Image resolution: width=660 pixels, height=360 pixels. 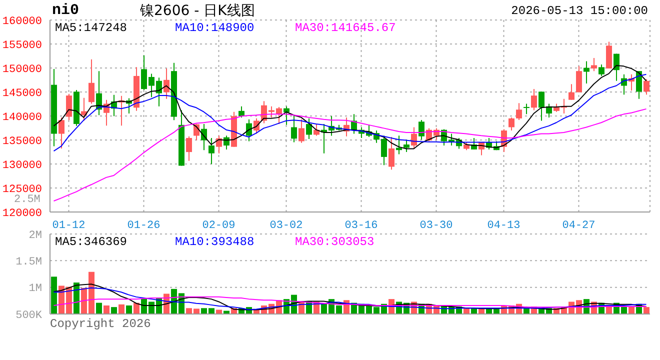 What do you see at coordinates (22, 70) in the screenshot?
I see `y-tick-label: 150000` at bounding box center [22, 70].